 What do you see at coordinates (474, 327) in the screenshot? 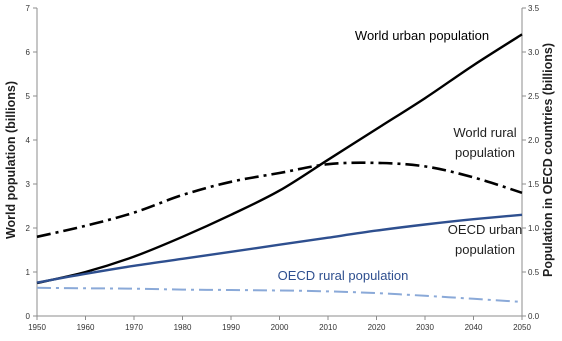
I see `x-tick-label: 2040` at bounding box center [474, 327].